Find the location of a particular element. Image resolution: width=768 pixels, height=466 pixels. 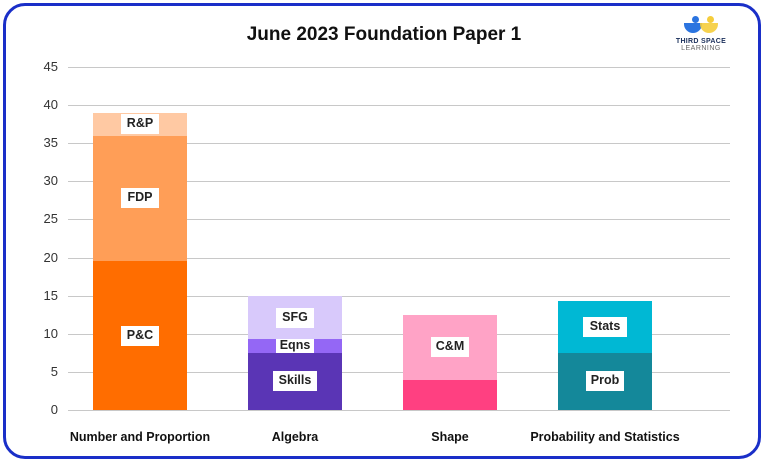

segment-label: R&P is located at coordinates (140, 124).